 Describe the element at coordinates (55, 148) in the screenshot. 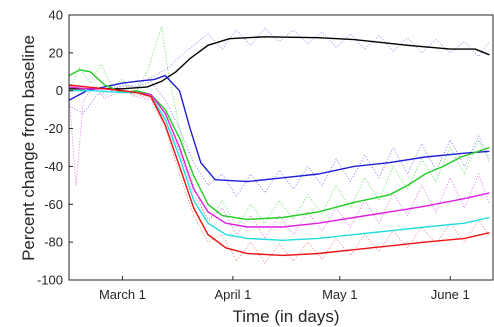

I see `y-axis: 40 20 0 -20 -40 -60 -80 -100` at that location.